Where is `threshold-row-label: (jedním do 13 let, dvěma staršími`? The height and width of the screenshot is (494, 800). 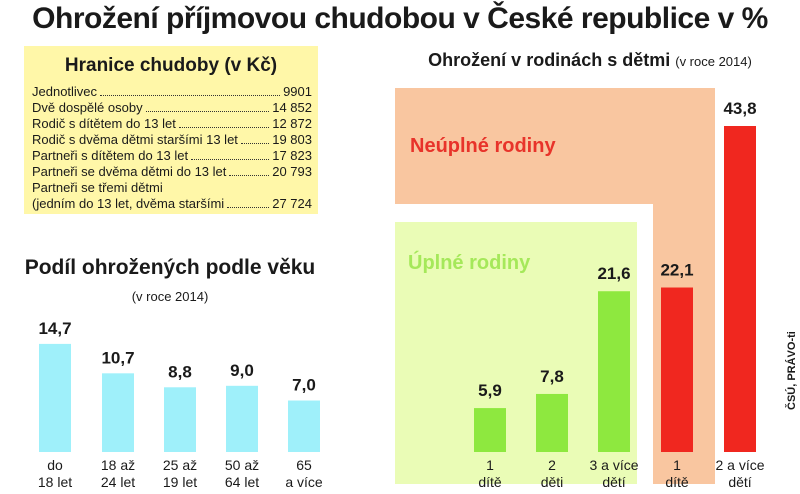
threshold-row-label: (jedním do 13 let, dvěma staršími is located at coordinates (128, 203).